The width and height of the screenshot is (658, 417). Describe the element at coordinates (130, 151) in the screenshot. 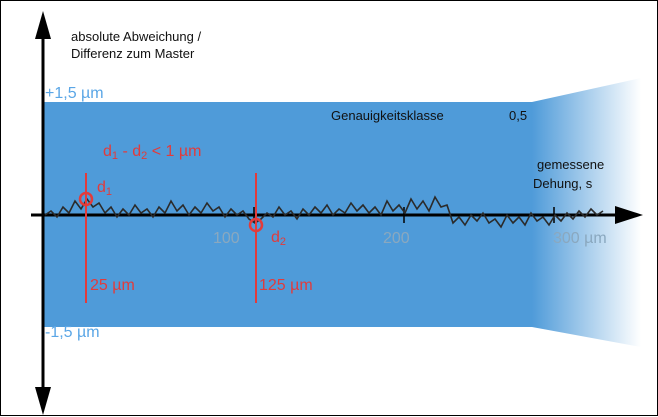

I see `formula-mid: - d` at that location.